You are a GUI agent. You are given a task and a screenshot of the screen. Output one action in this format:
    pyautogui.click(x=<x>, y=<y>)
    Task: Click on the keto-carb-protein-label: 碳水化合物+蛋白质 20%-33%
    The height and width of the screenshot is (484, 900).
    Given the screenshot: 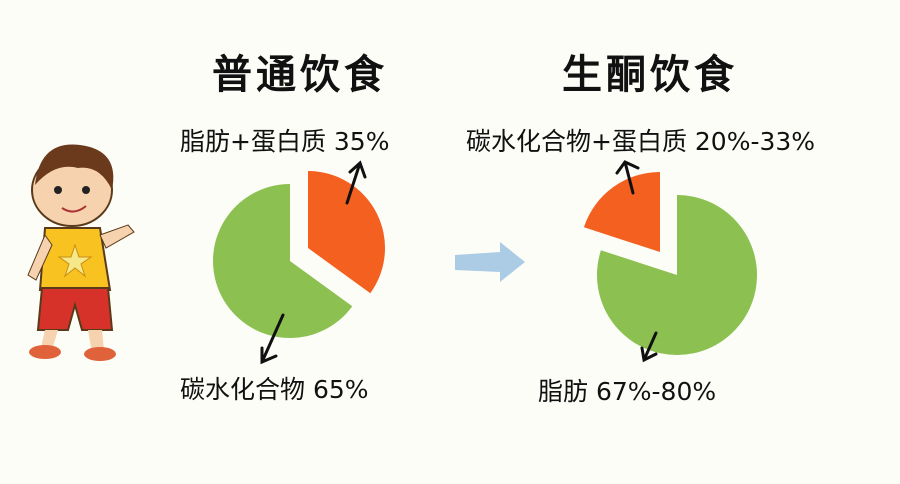 What is the action you would take?
    pyautogui.click(x=641, y=141)
    